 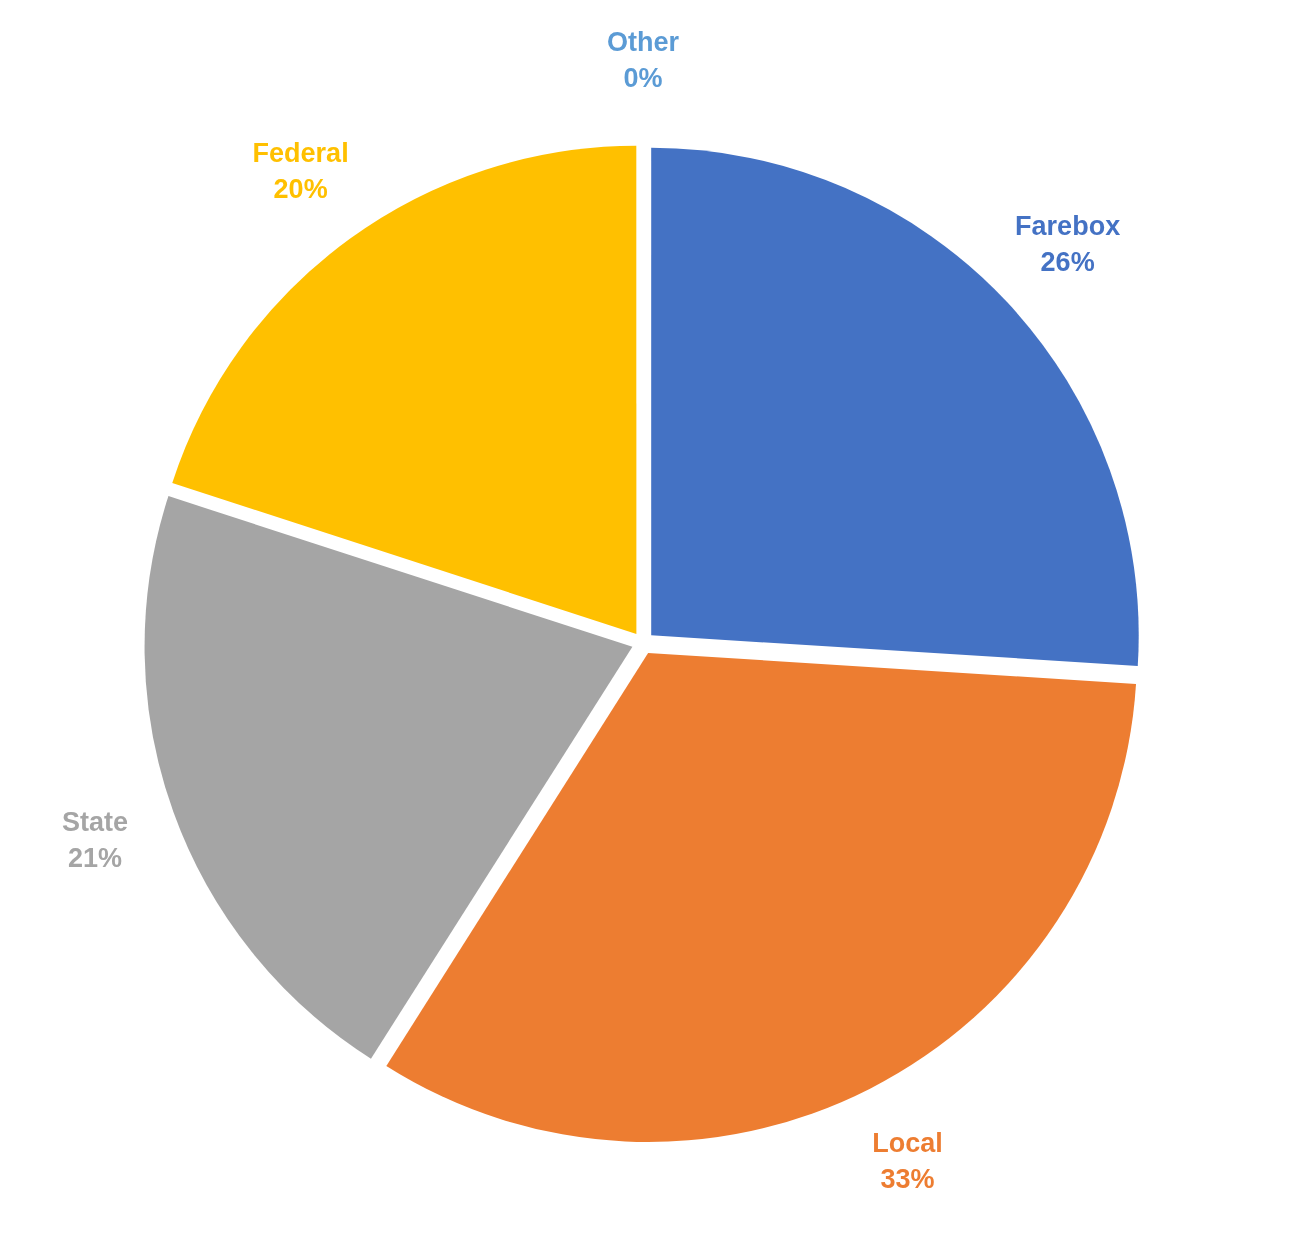 What do you see at coordinates (300, 189) in the screenshot?
I see `data-label: 20%` at bounding box center [300, 189].